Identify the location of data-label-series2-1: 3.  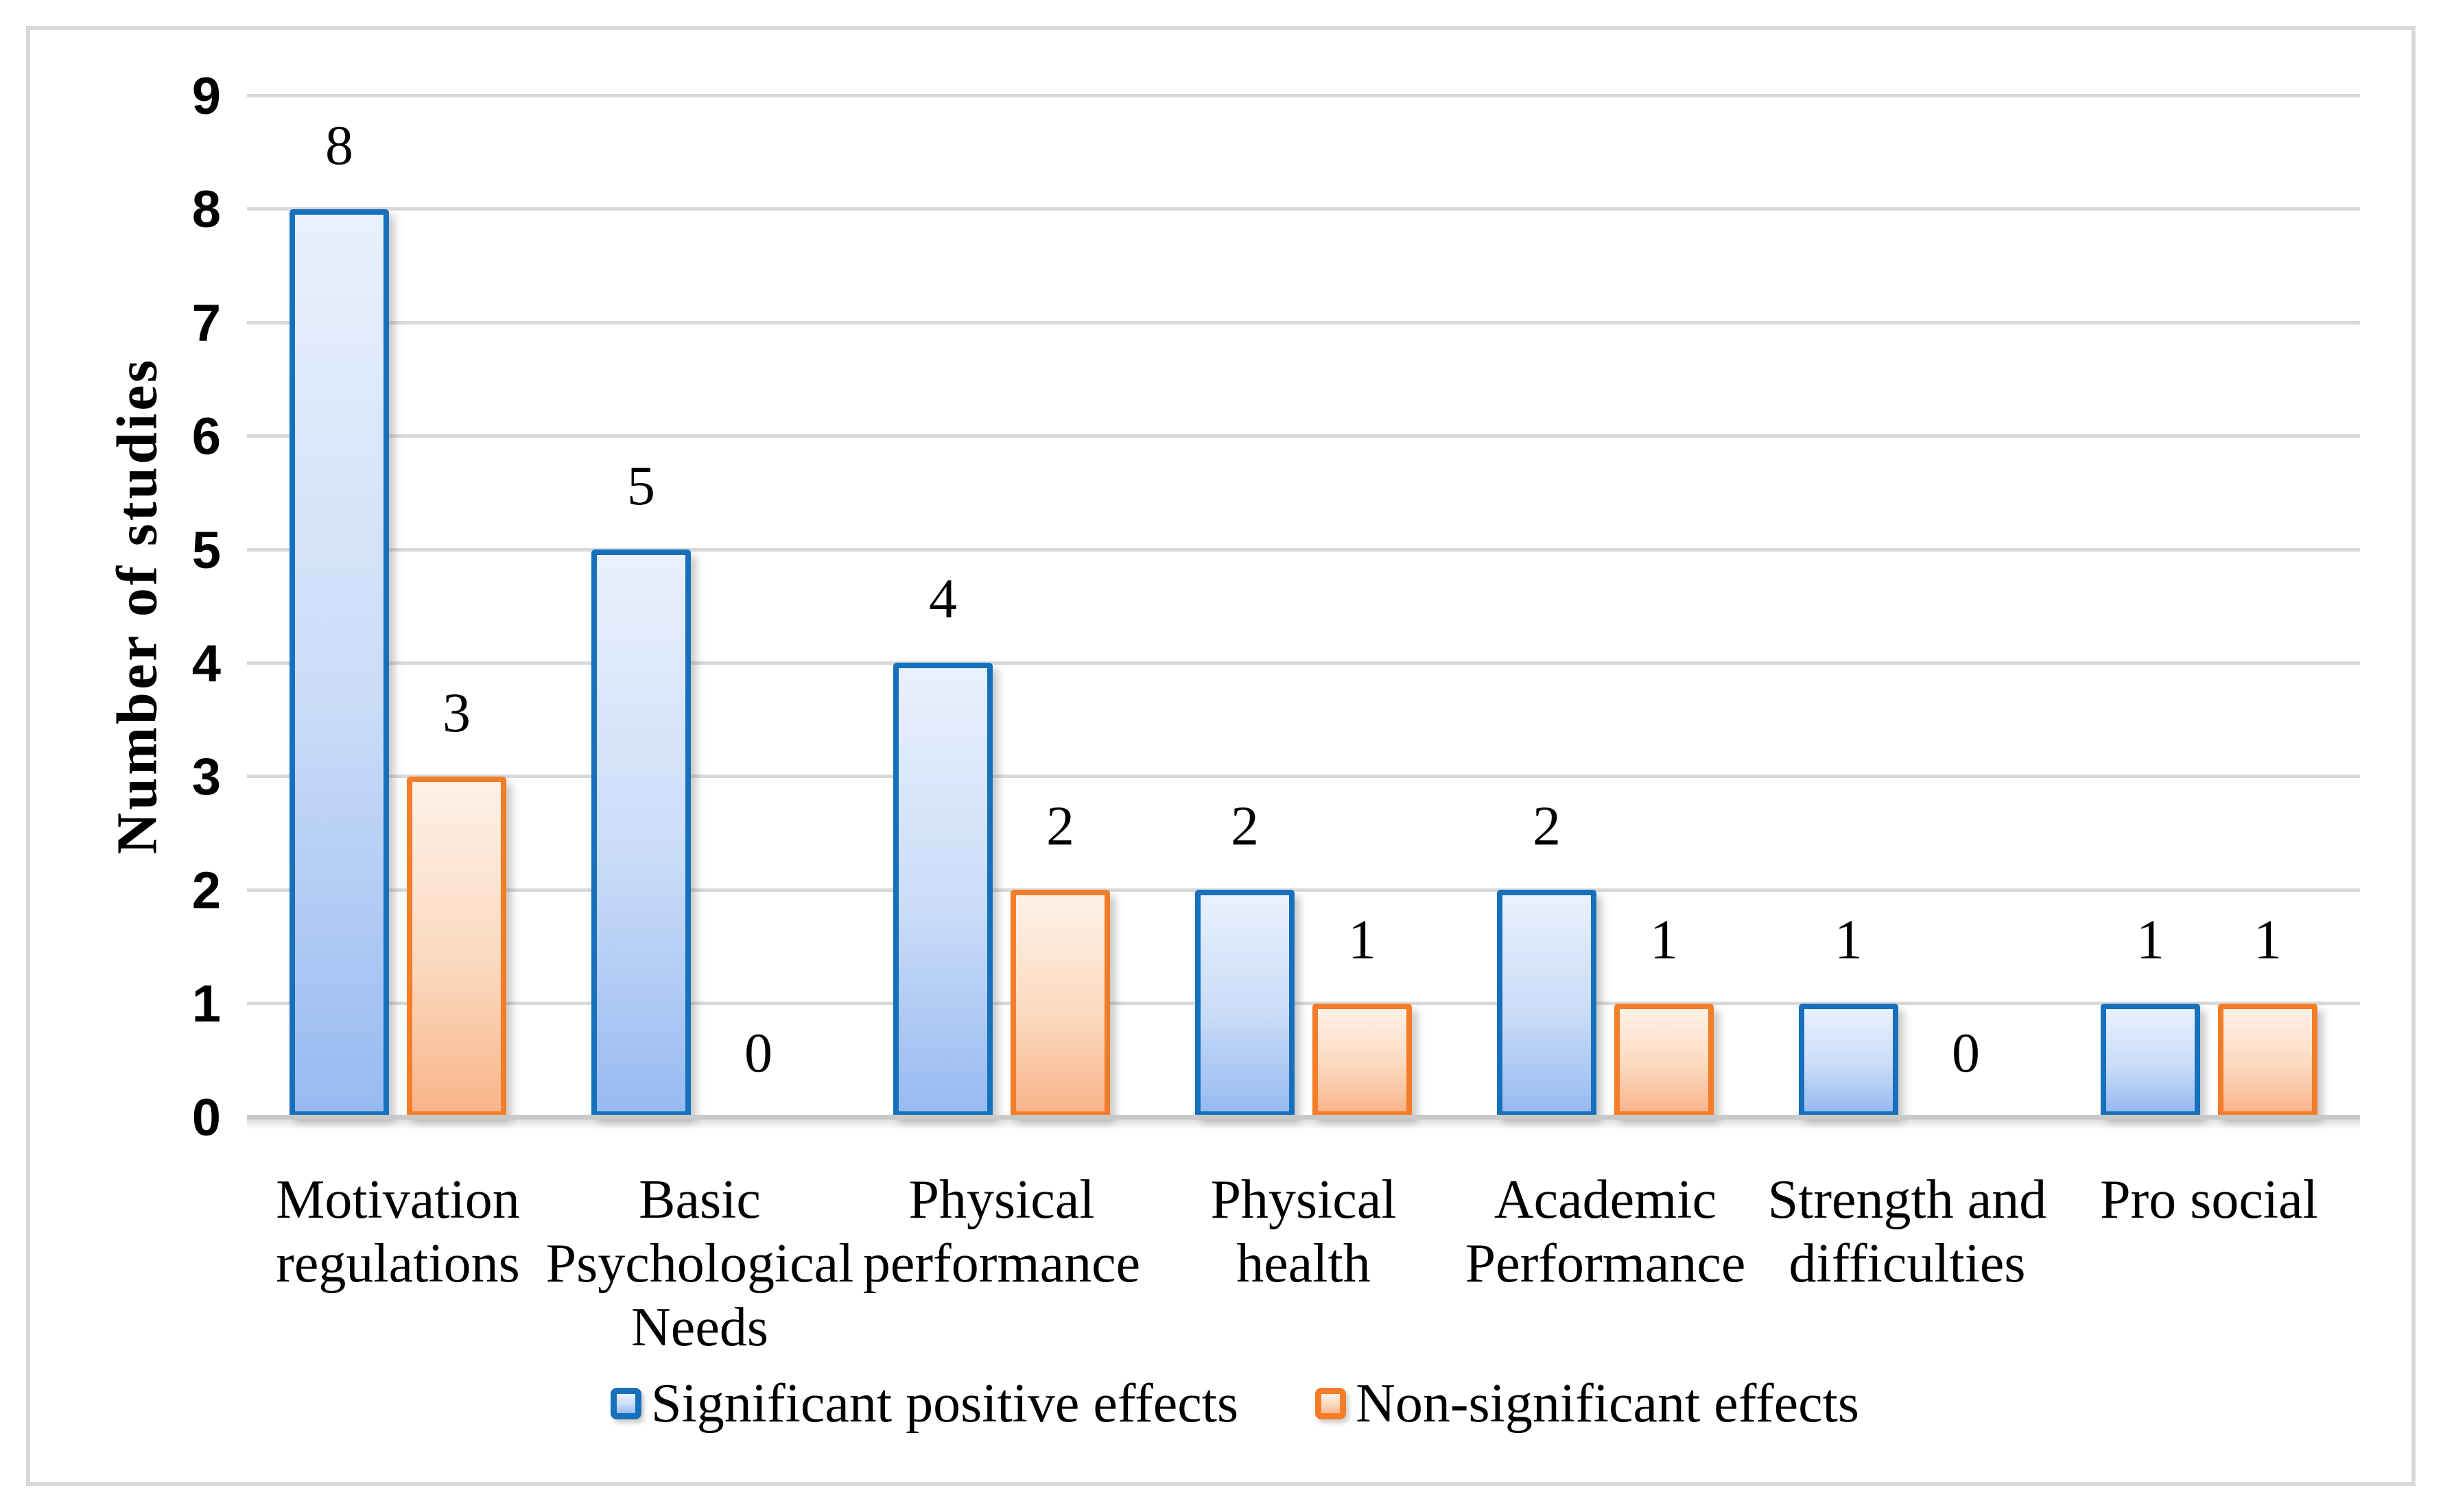
(456, 712).